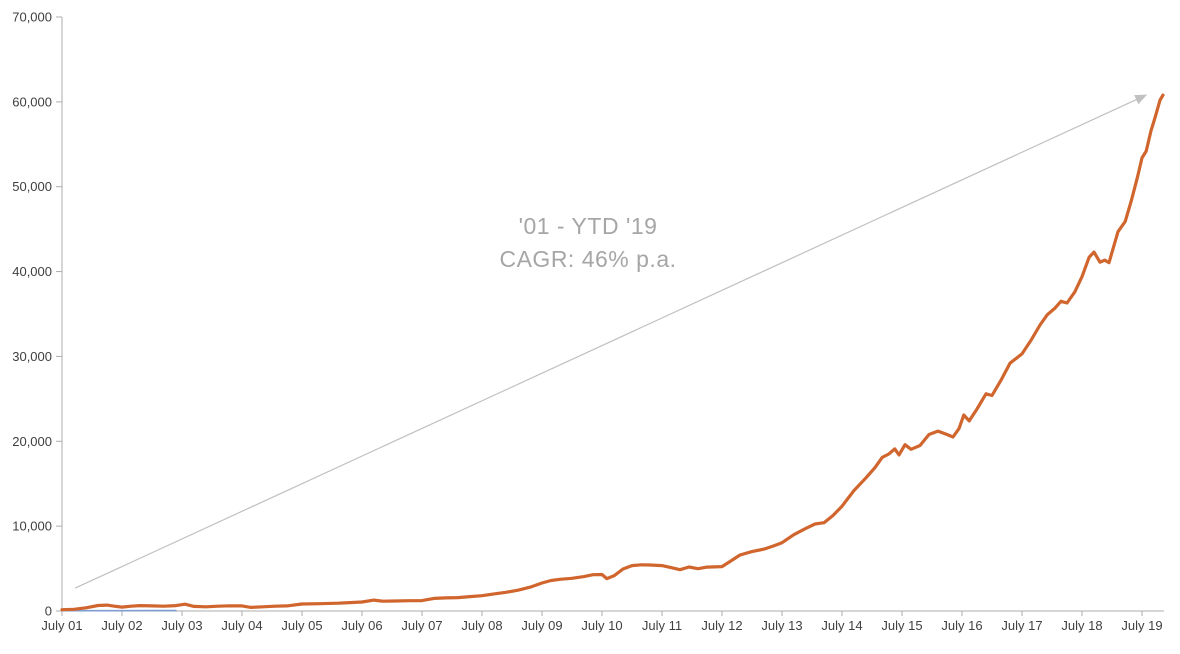 The width and height of the screenshot is (1180, 654). Describe the element at coordinates (781, 625) in the screenshot. I see `x-tick-label: July 13` at that location.